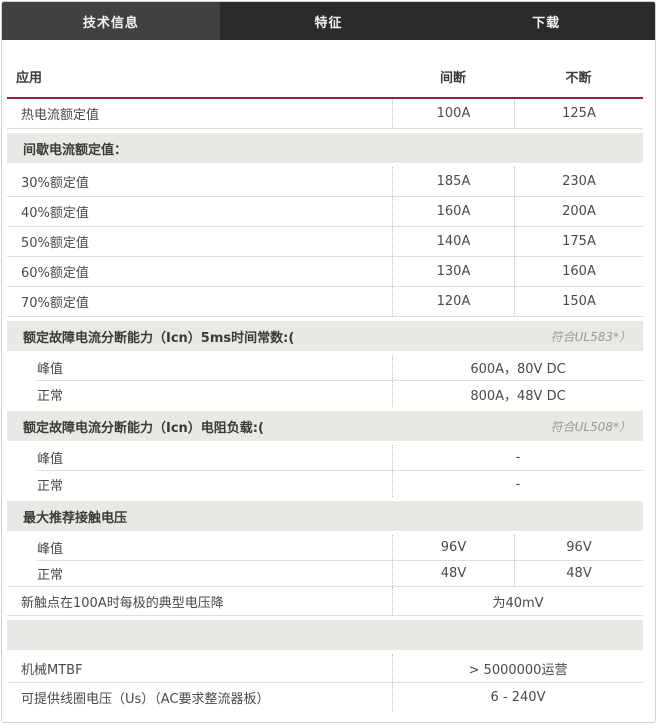 The image size is (657, 725). Describe the element at coordinates (325, 574) in the screenshot. I see `table-row: 正常 48V 48V` at that location.